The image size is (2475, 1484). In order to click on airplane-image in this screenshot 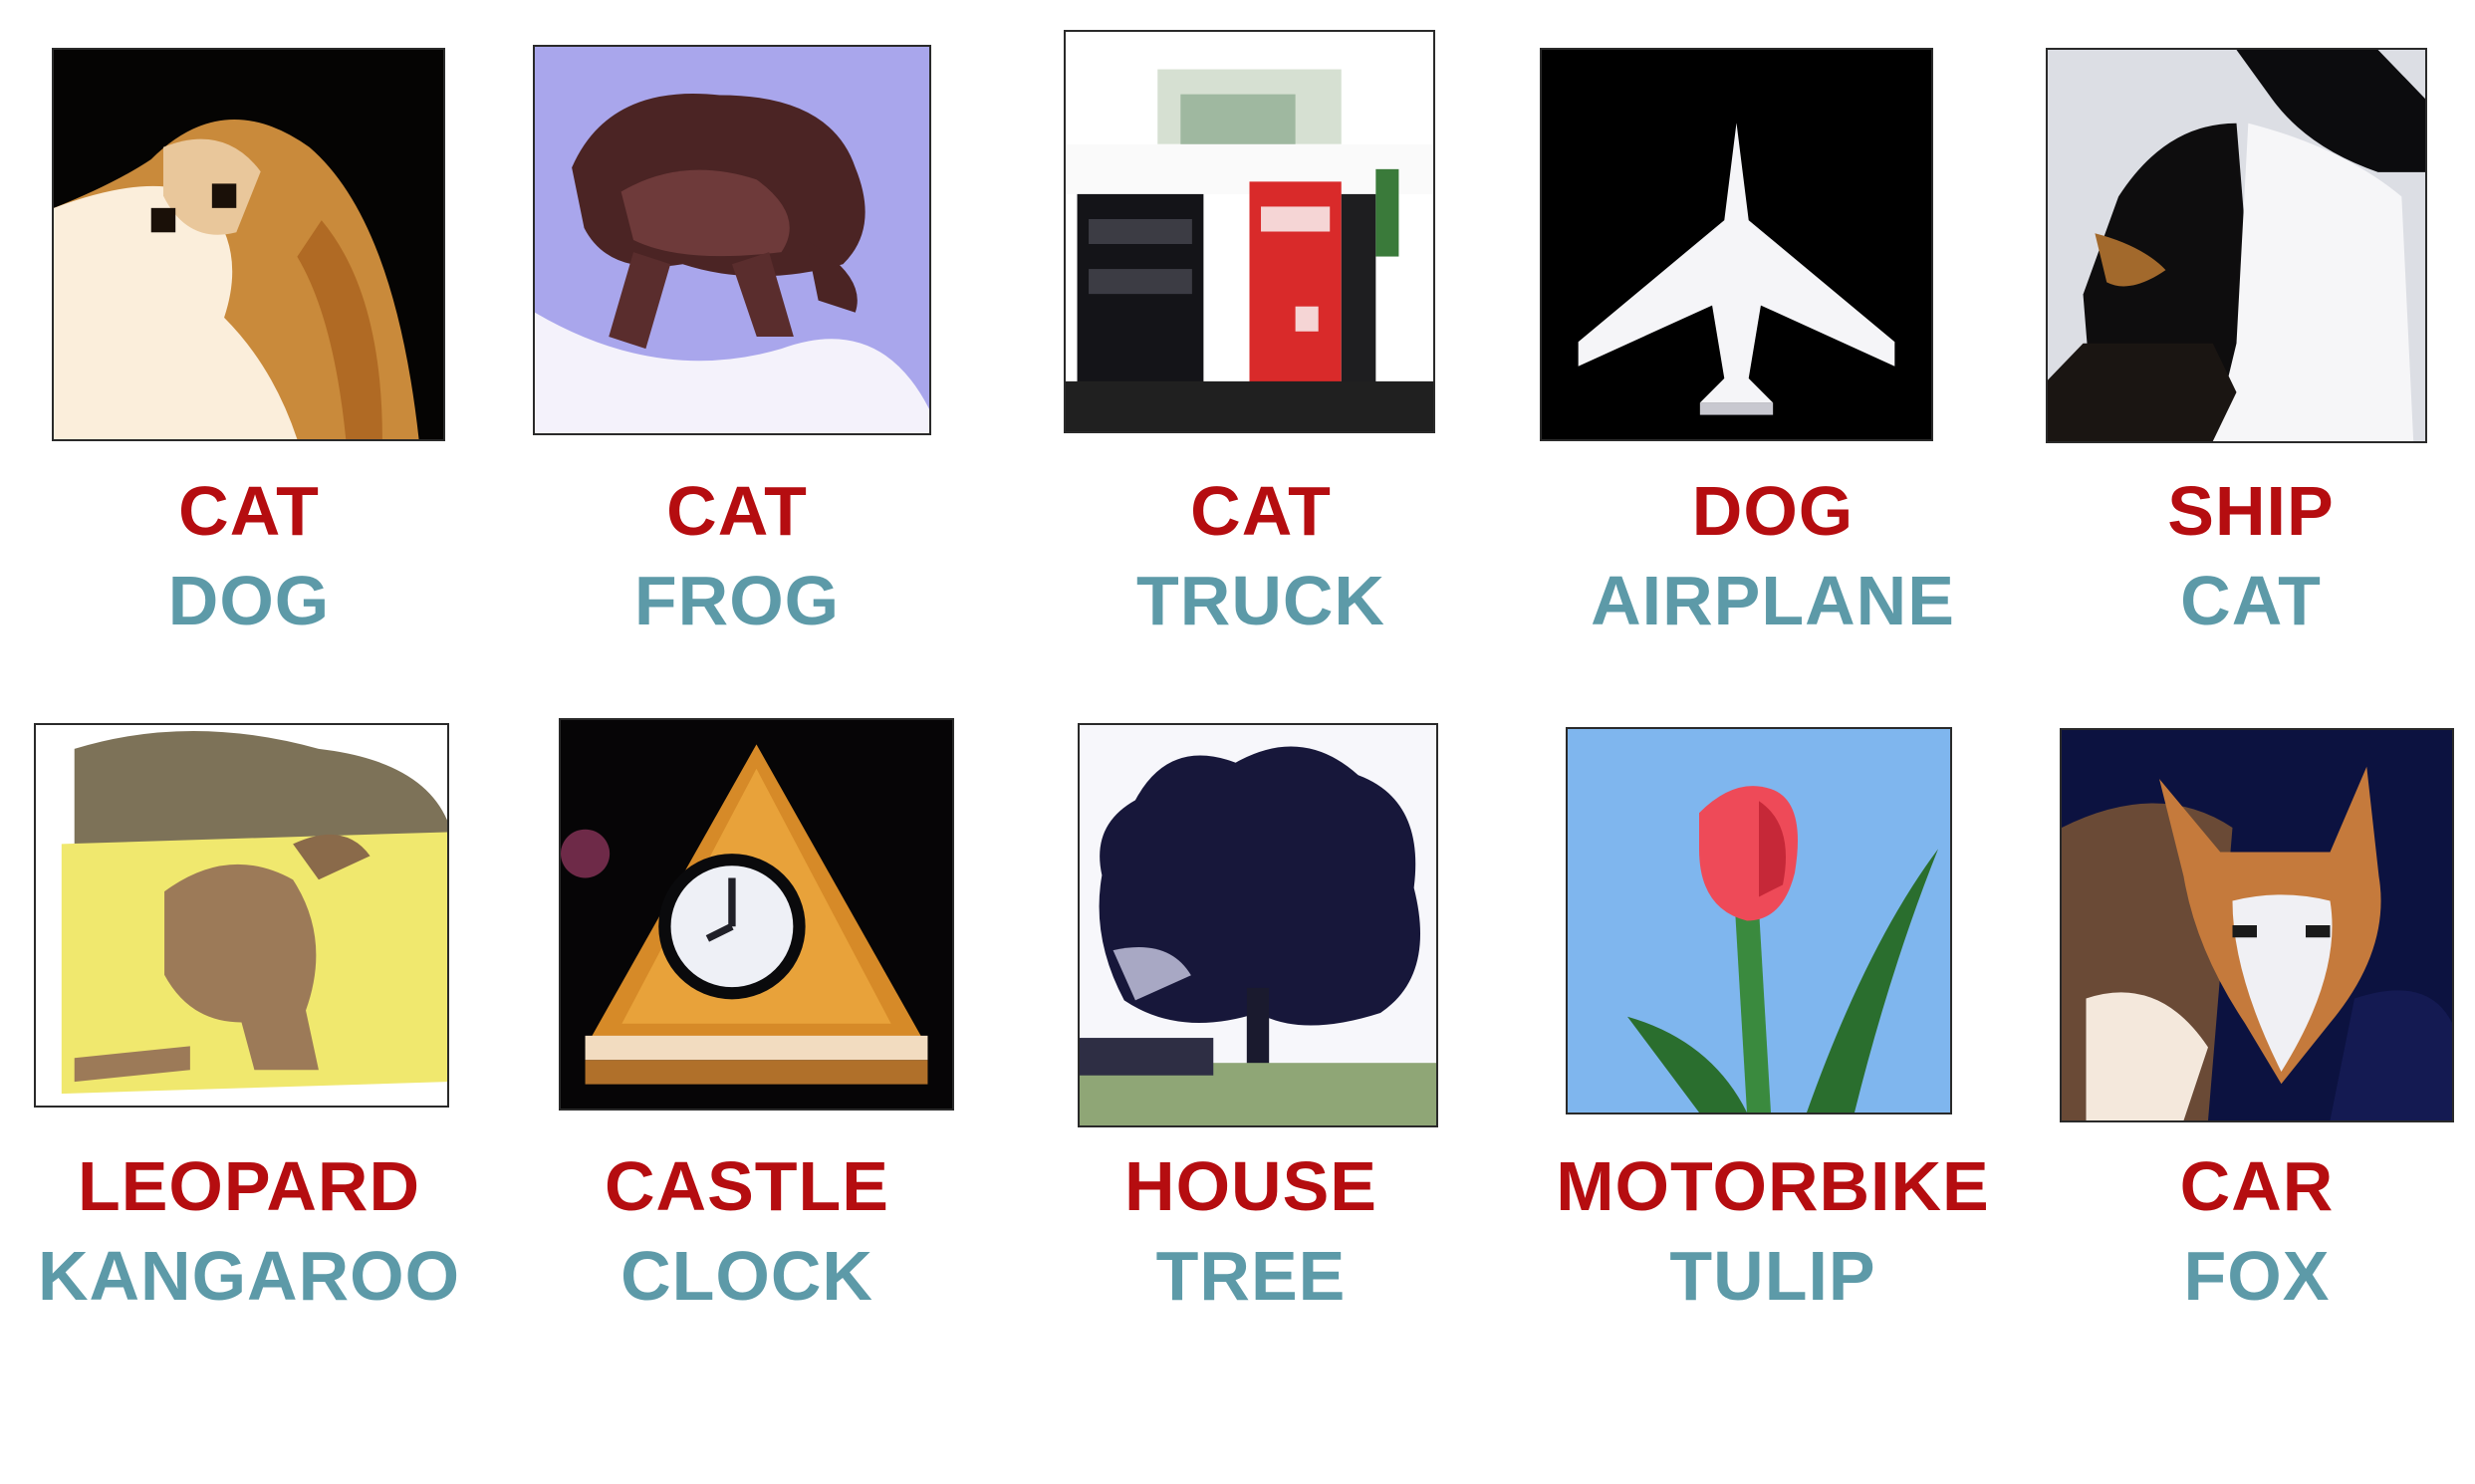, I will do `click(1736, 244)`.